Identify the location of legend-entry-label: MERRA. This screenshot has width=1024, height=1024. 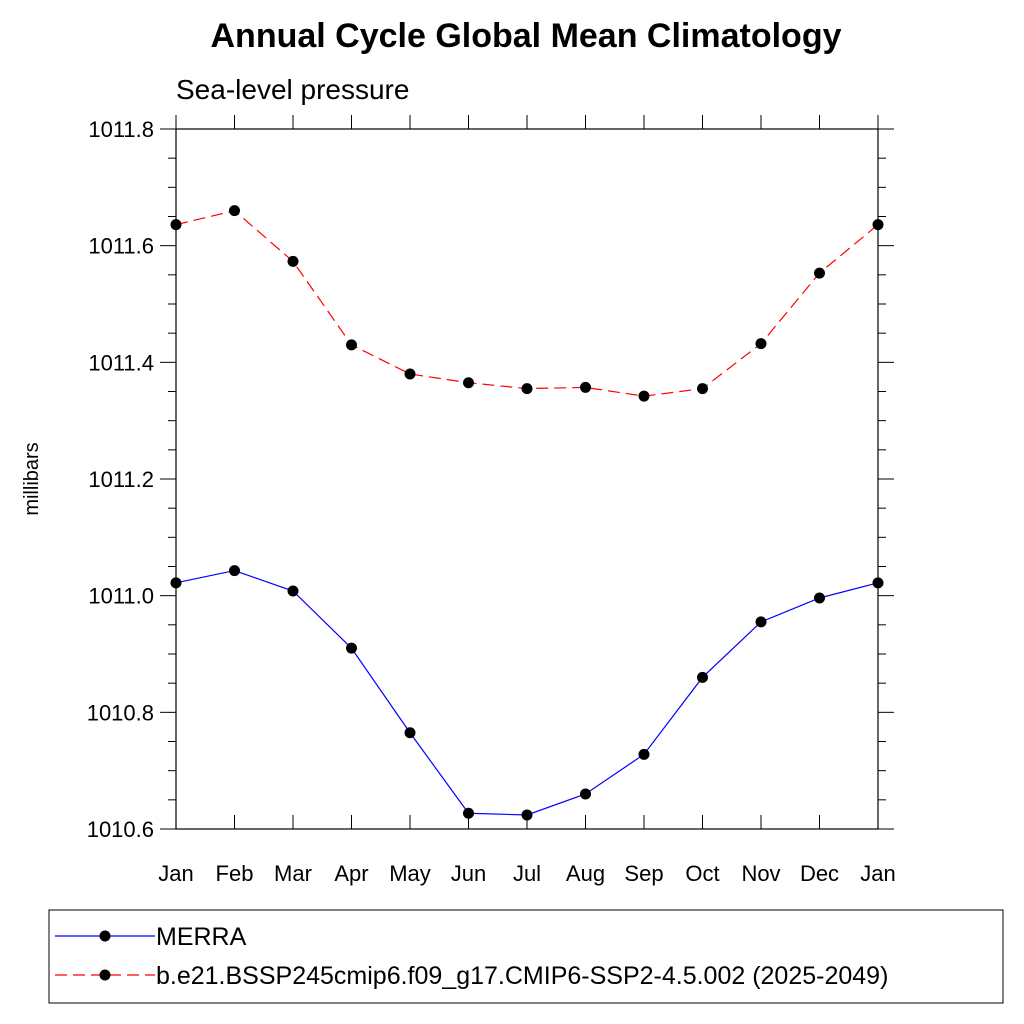
(201, 937).